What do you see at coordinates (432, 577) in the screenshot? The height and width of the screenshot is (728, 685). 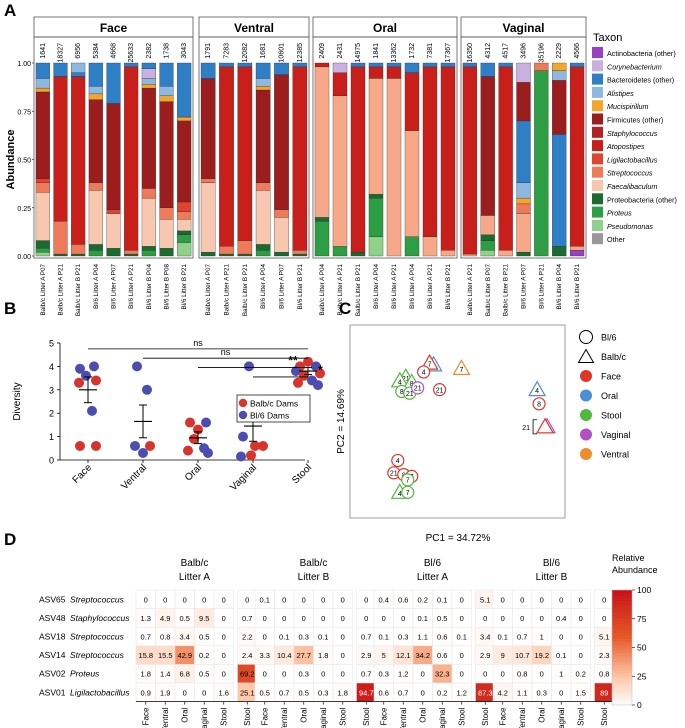 I see `block-subtitle: Litter A` at bounding box center [432, 577].